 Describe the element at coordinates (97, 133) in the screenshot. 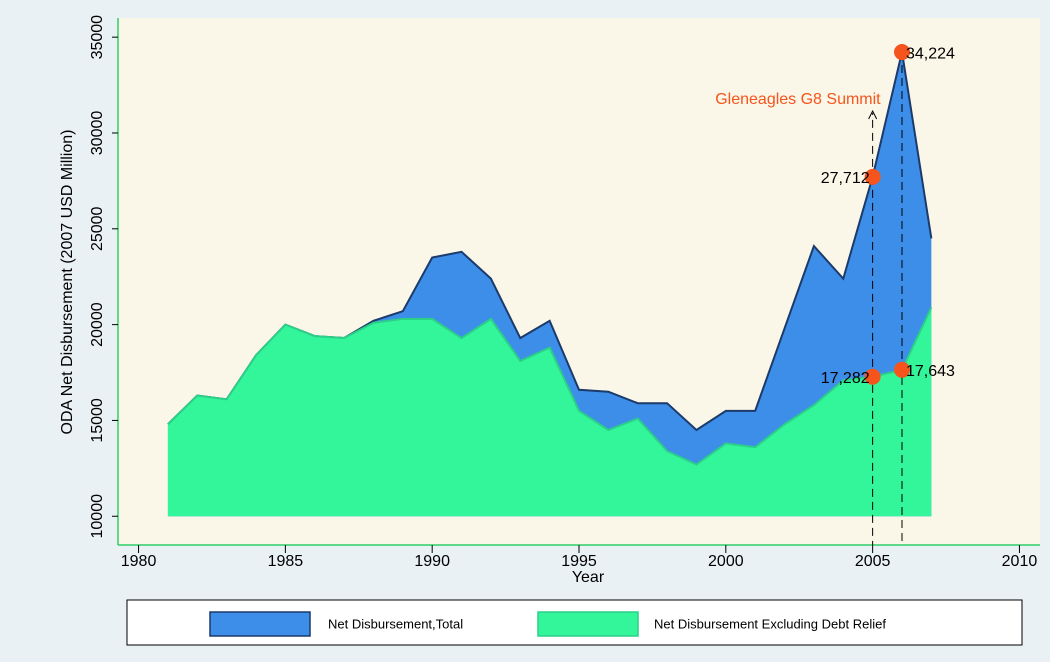

I see `y-tick-label: 30000` at that location.